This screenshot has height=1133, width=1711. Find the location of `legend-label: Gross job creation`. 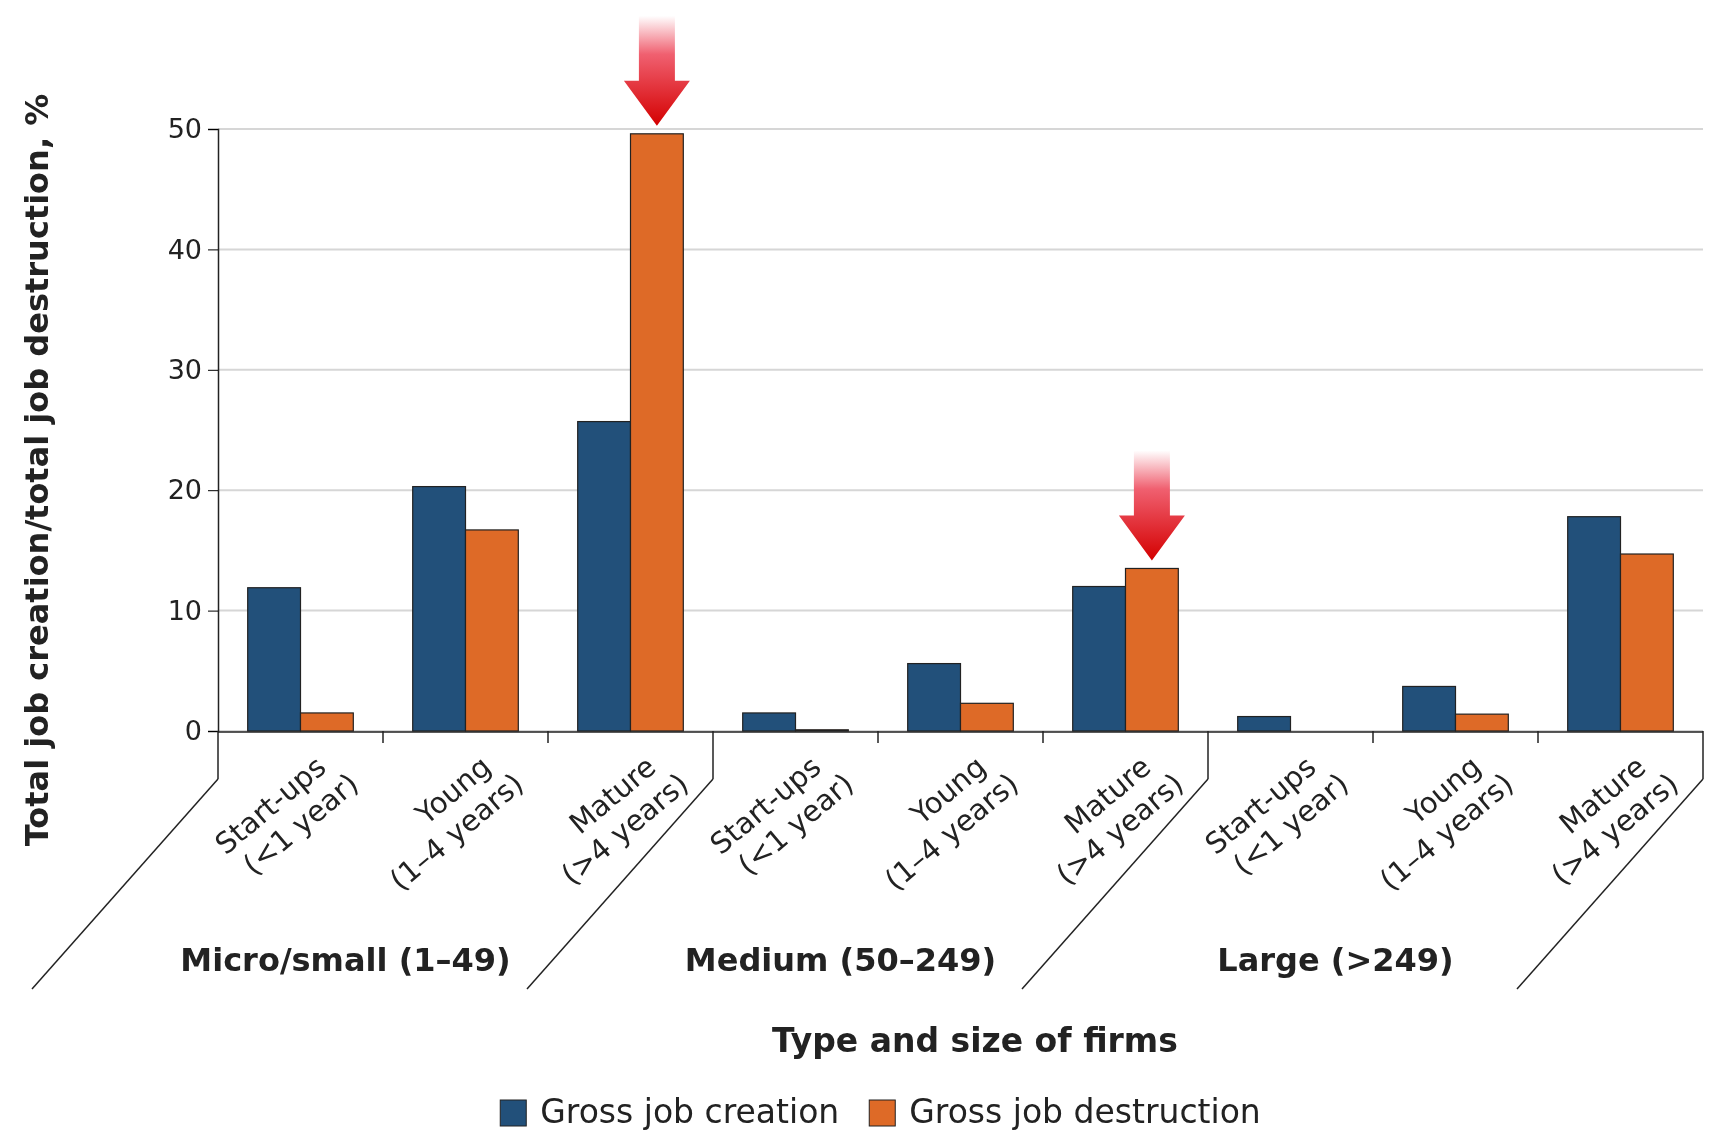

legend-label: Gross job creation is located at coordinates (690, 1111).